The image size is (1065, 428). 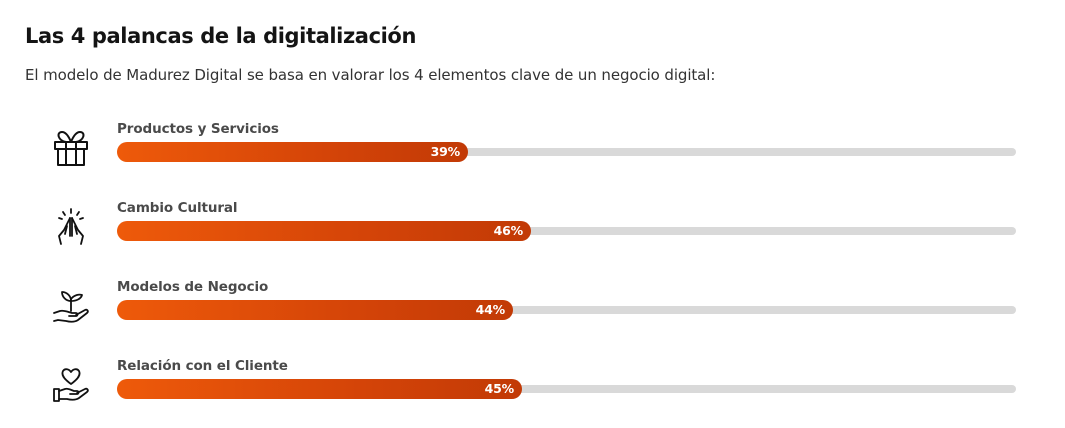 What do you see at coordinates (490, 309) in the screenshot?
I see `bar-value-label: 44%` at bounding box center [490, 309].